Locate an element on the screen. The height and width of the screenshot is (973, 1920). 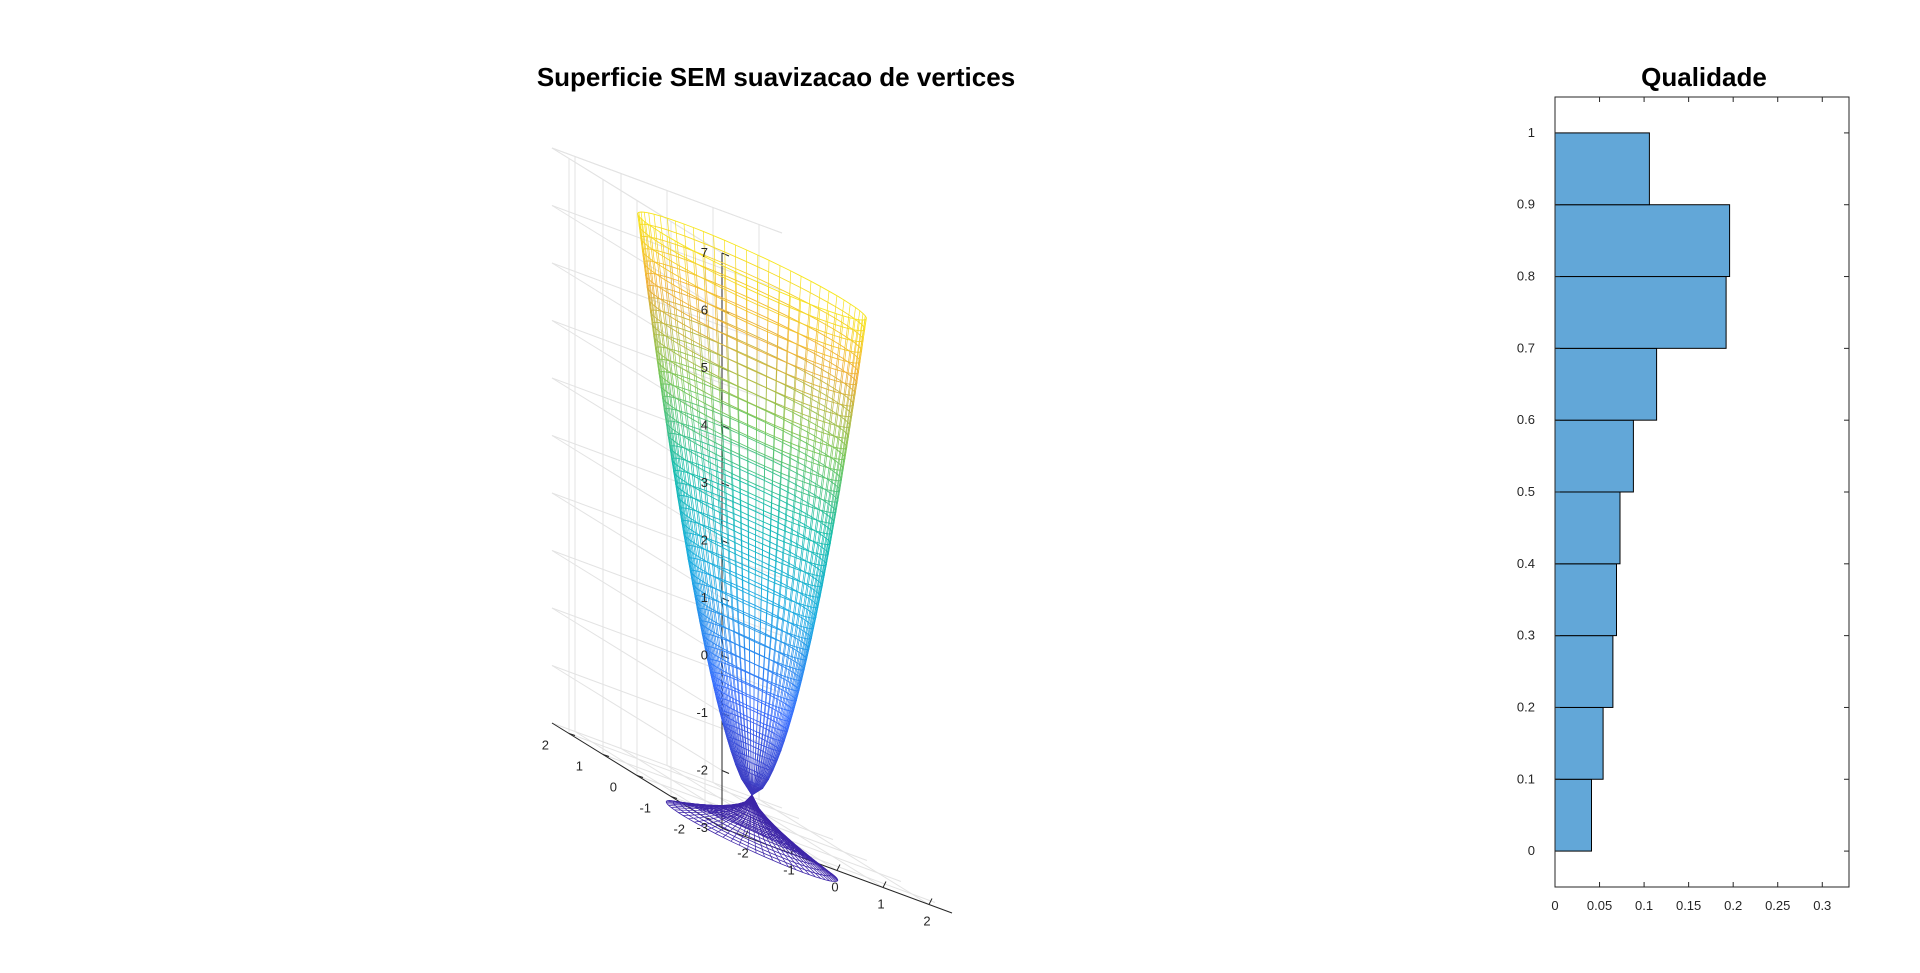
x-tick is located at coordinates (838, 867).